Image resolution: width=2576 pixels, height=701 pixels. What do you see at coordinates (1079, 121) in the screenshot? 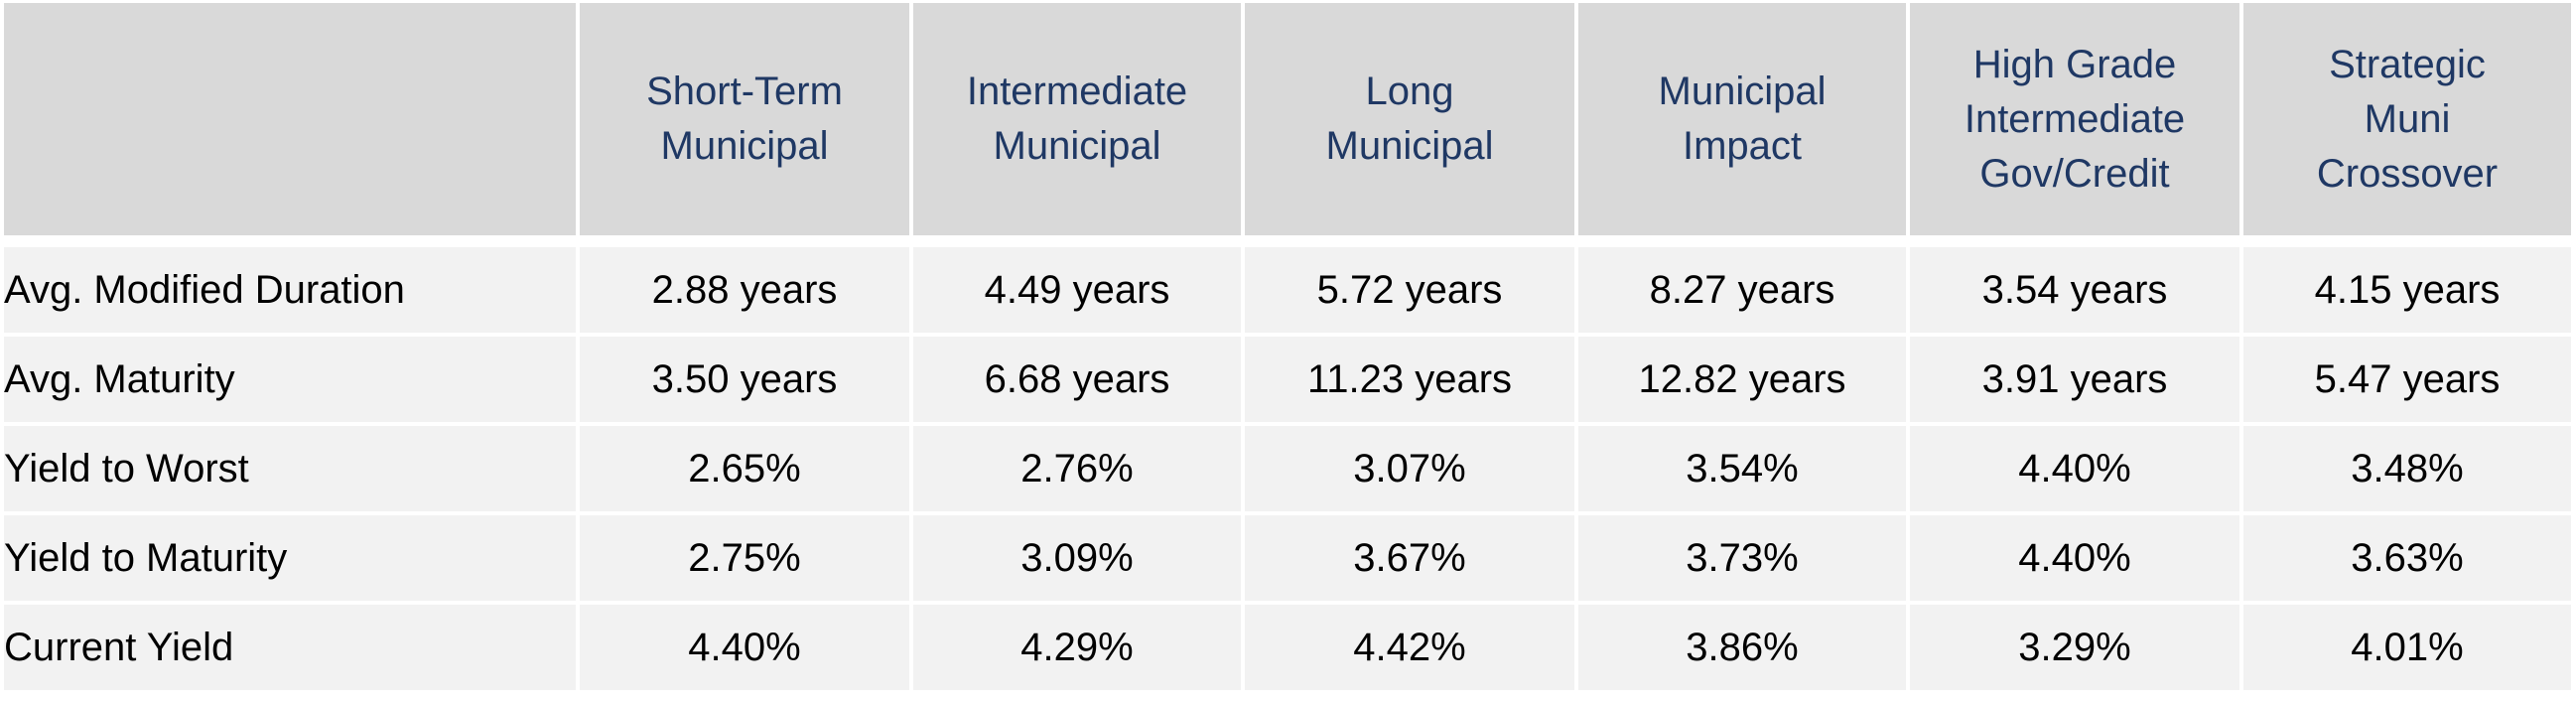
I see `column-header: Intermediate Municipal` at bounding box center [1079, 121].